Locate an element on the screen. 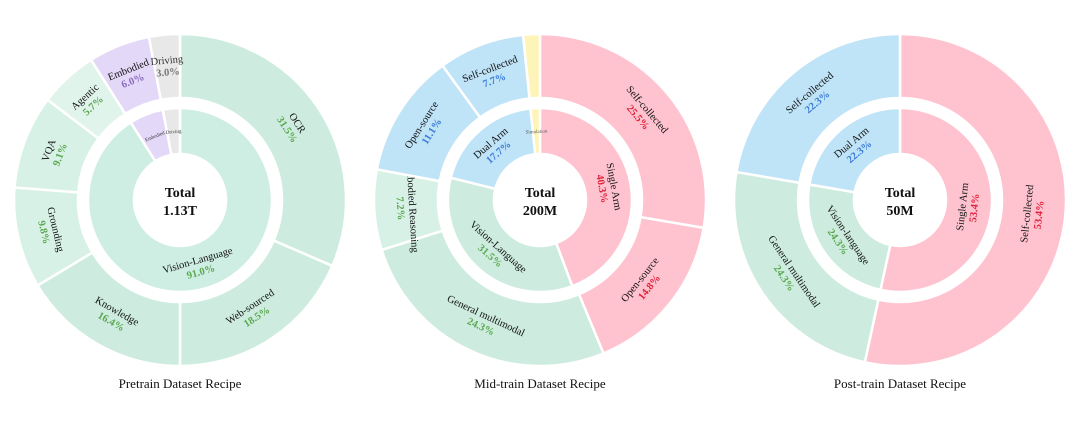 The image size is (1080, 424). inner-ring-value-label: 40.3% is located at coordinates (602, 189).